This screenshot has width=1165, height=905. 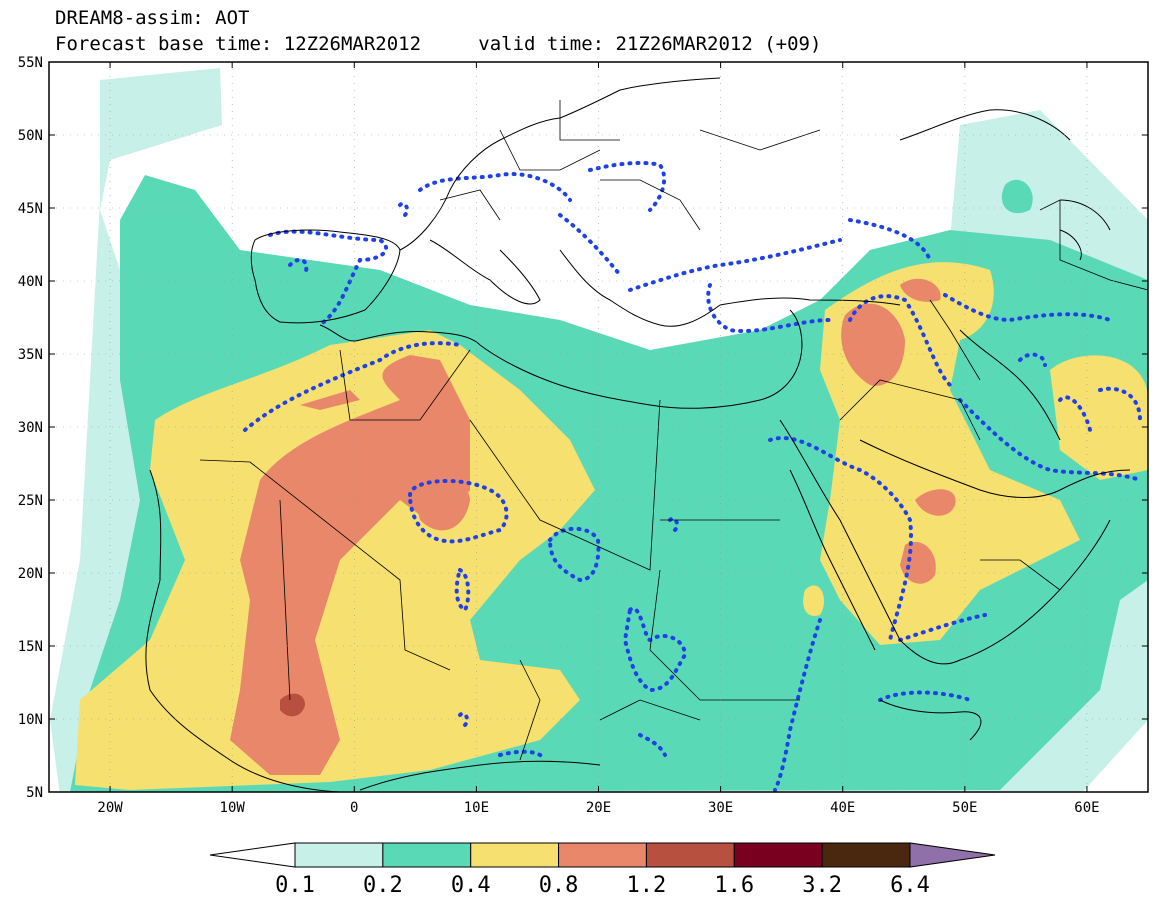 I want to click on base-time: Forecast base time: 12Z26MAR2012, so click(x=238, y=44).